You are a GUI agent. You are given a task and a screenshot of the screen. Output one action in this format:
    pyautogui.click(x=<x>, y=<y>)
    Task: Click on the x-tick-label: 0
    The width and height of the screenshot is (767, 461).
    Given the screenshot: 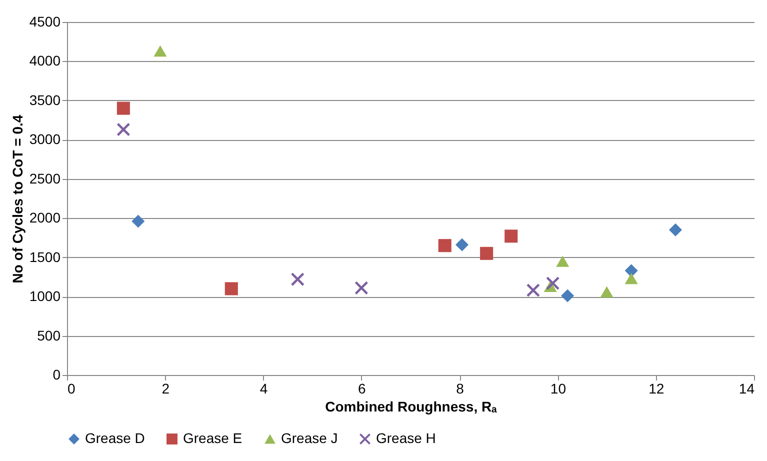 What is the action you would take?
    pyautogui.click(x=72, y=388)
    